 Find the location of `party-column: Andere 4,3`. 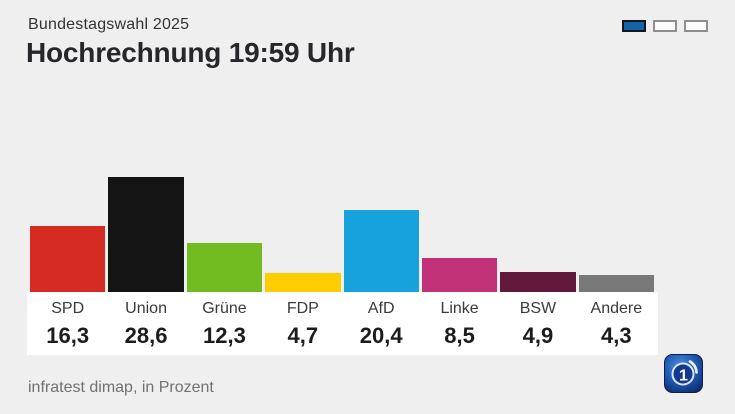

party-column: Andere 4,3 is located at coordinates (616, 261).